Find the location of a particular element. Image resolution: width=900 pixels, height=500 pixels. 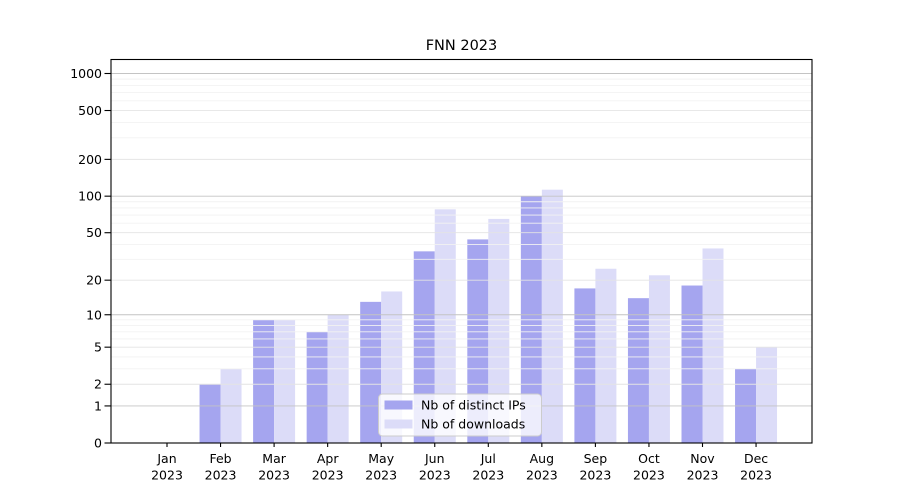

x-tick-label-month: May is located at coordinates (381, 458).